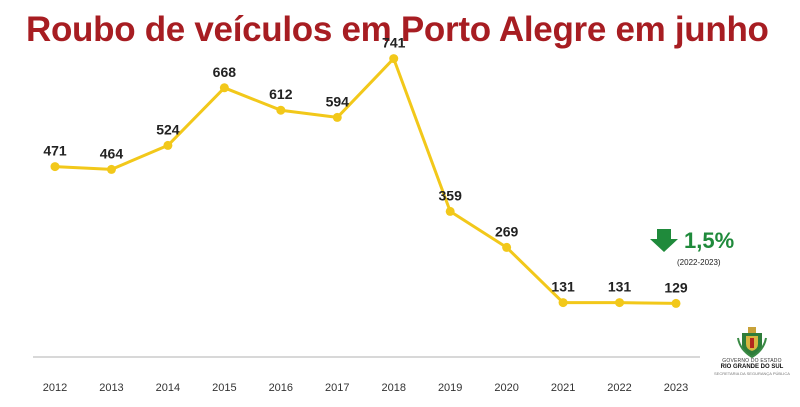  I want to click on logo-line-2: RIO GRANDE DO SUL, so click(752, 367).